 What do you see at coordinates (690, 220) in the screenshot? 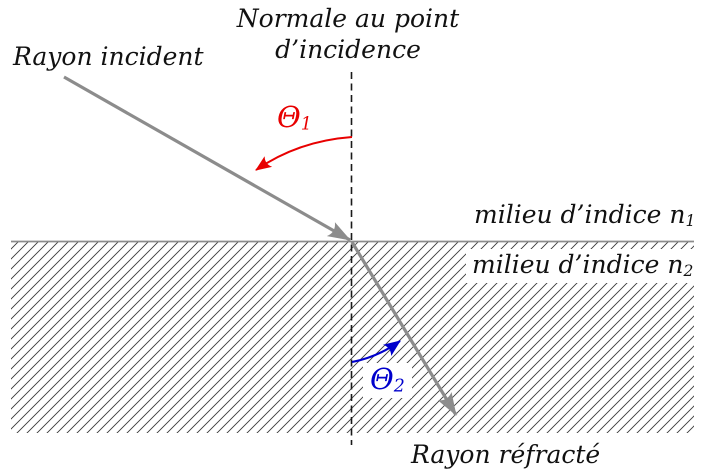
I see `medium1-subscript: 1` at bounding box center [690, 220].